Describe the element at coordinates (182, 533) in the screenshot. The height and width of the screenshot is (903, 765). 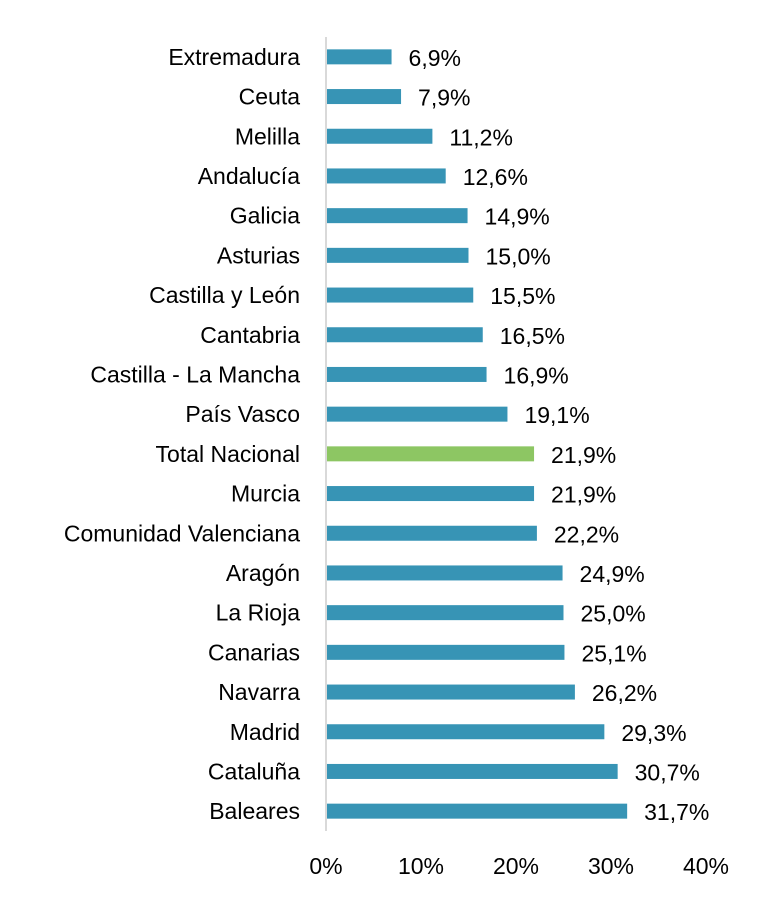
I see `category-label: Comunidad Valenciana` at that location.